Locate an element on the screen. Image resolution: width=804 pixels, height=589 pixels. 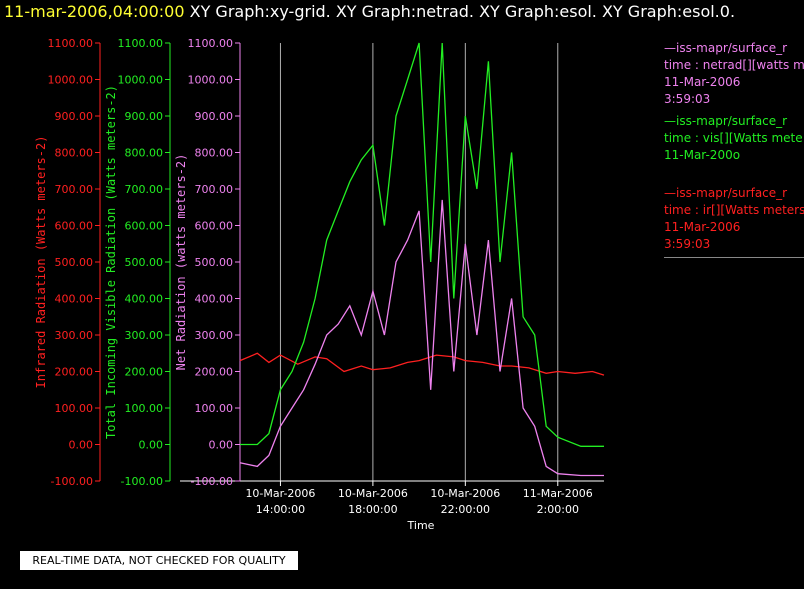
x-tick-date-2: 10-Mar-2006 is located at coordinates (465, 493).